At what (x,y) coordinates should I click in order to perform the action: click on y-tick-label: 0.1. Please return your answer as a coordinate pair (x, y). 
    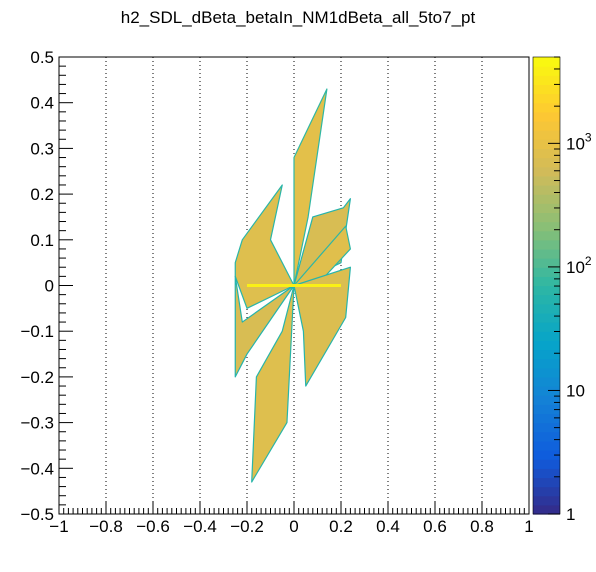
    Looking at the image, I should click on (42, 240).